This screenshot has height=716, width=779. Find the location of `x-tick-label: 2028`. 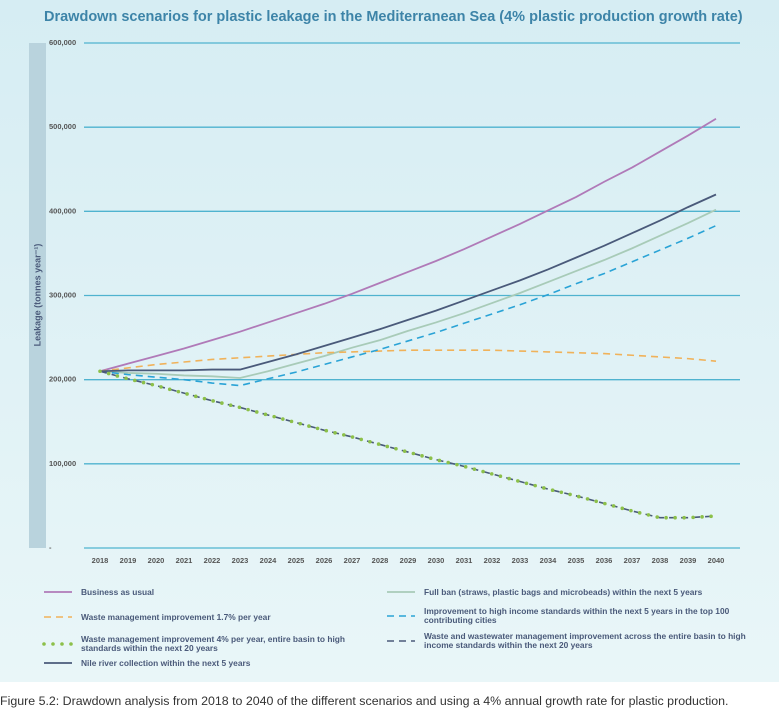

x-tick-label: 2028 is located at coordinates (380, 560).